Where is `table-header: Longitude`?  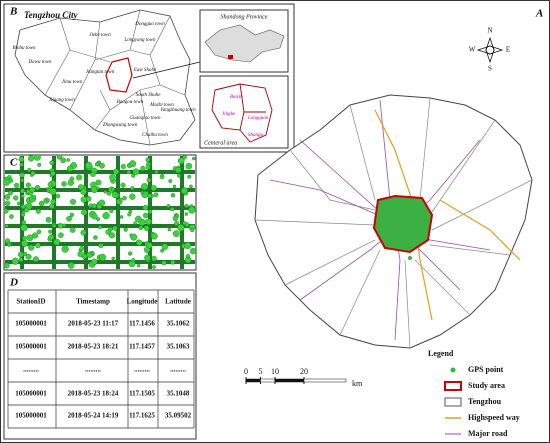
table-header: Longitude is located at coordinates (142, 302).